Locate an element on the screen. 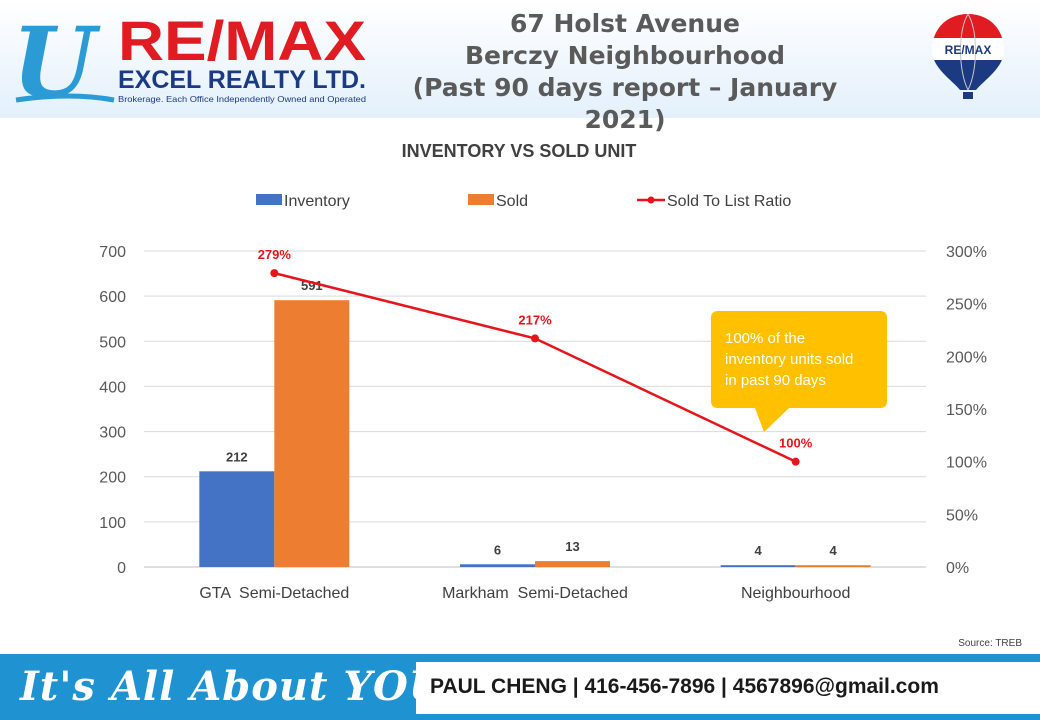 The height and width of the screenshot is (720, 1040). balloon-basket is located at coordinates (968, 95).